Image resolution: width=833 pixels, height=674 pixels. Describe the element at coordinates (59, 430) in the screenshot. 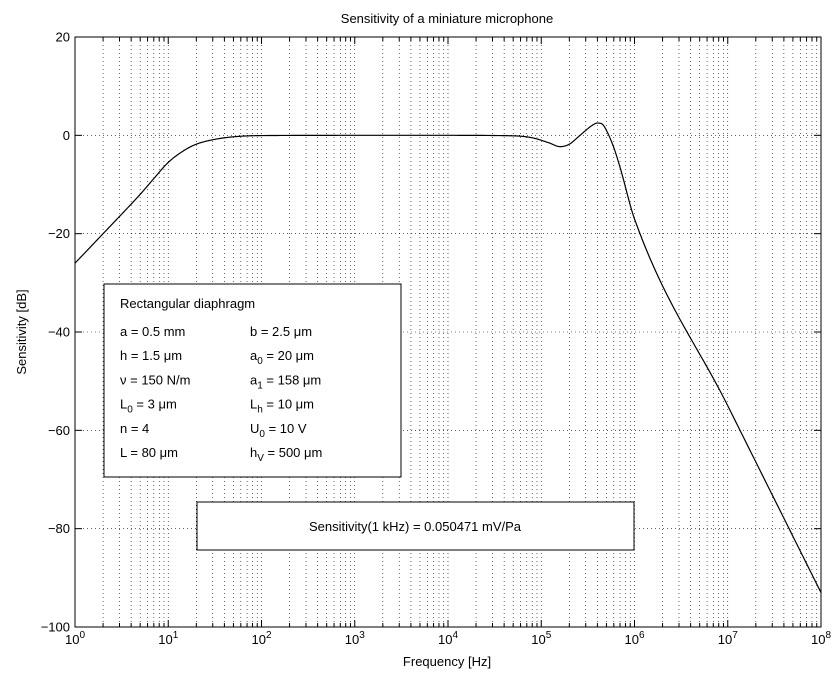

I see `y-tick-label: −60` at that location.